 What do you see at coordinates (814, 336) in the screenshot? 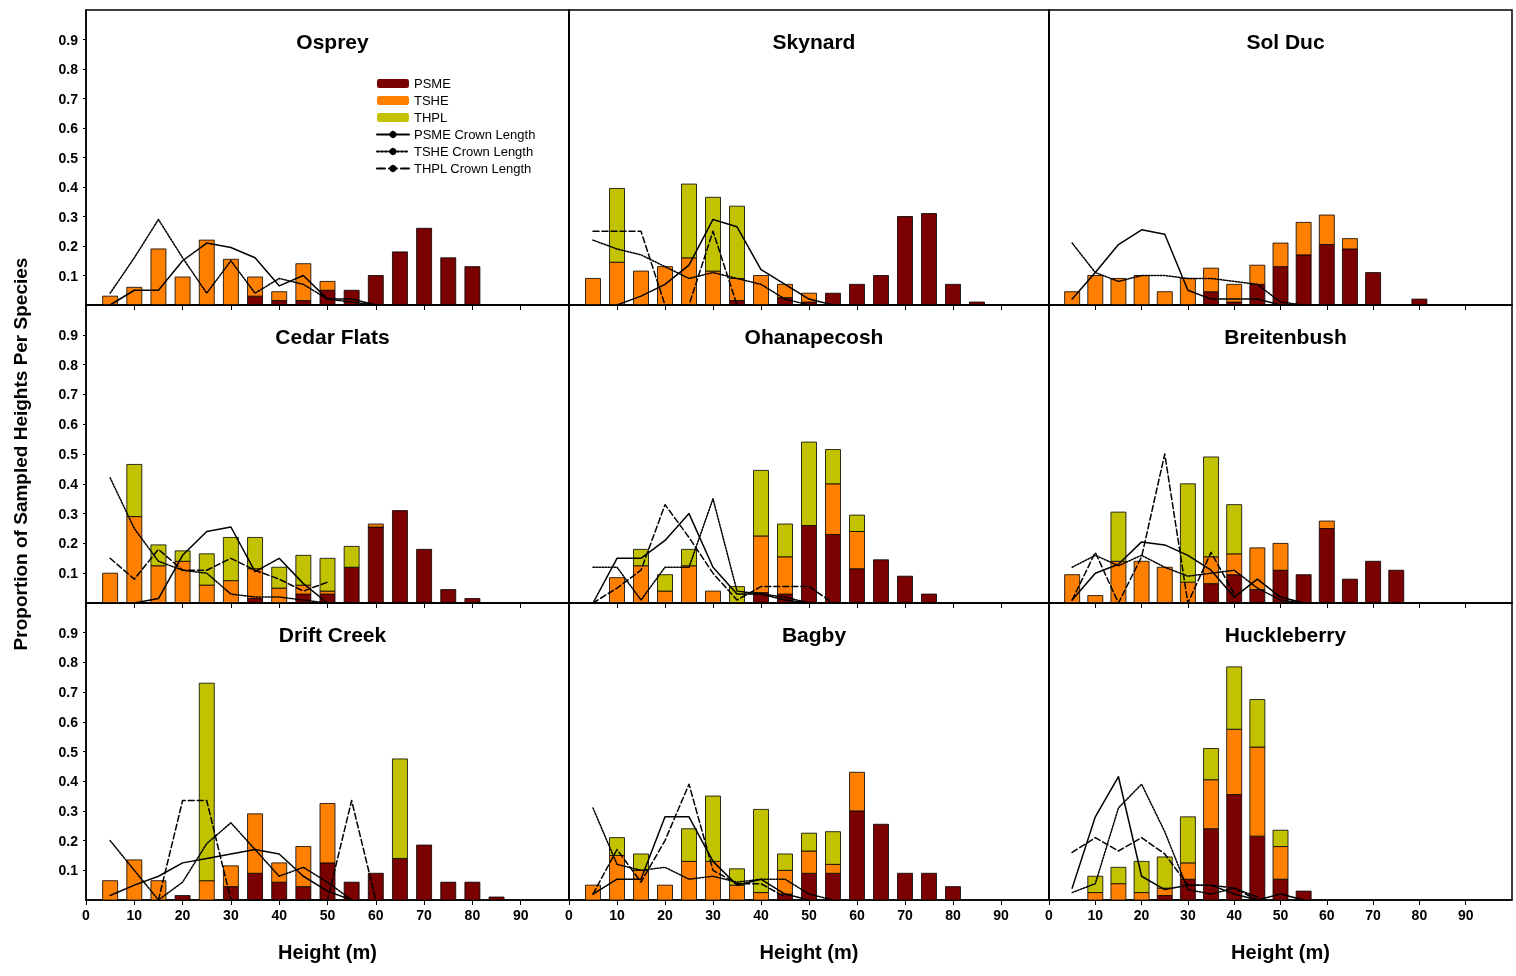
I see `text: Ohanapecosh` at bounding box center [814, 336].